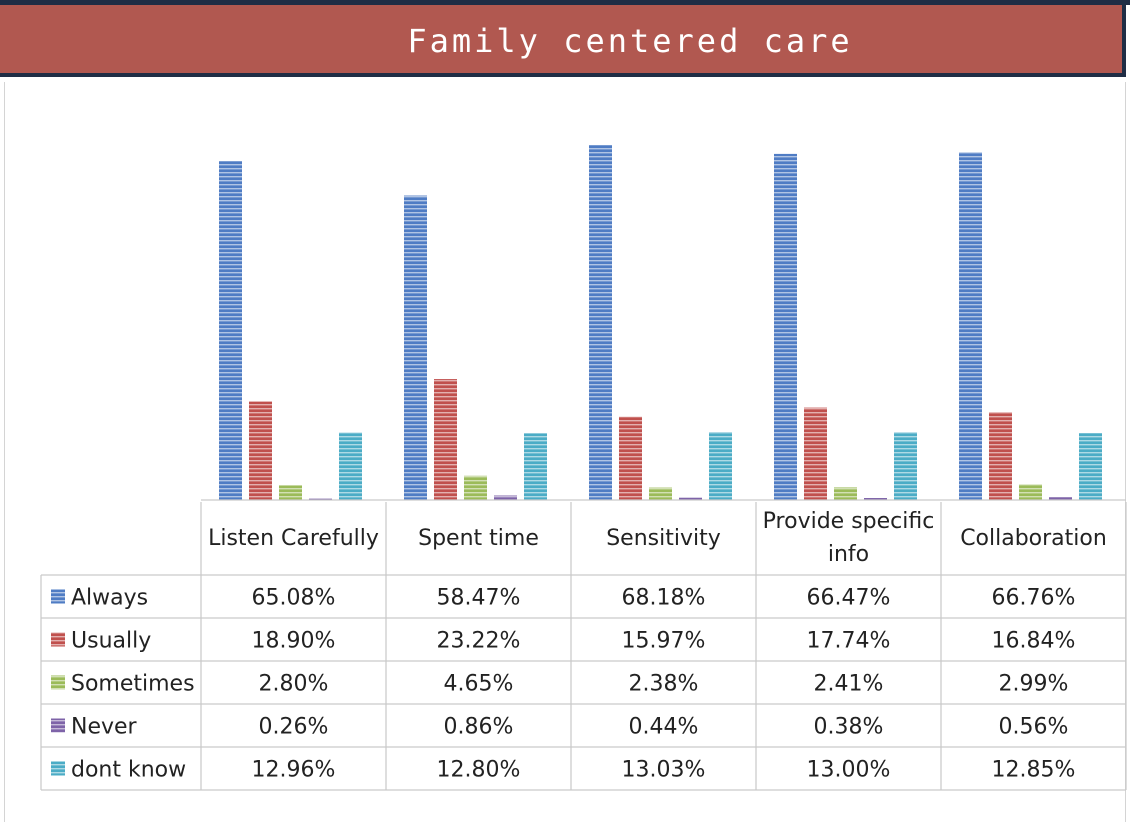 The height and width of the screenshot is (822, 1130). Describe the element at coordinates (849, 598) in the screenshot. I see `table-cell-value: 66.47%` at that location.